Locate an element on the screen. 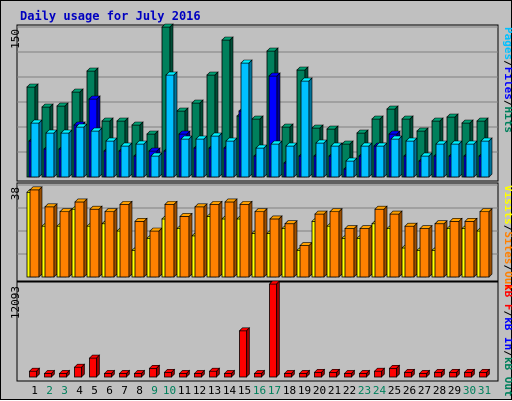 Image resolution: width=512 pixels, height=401 pixels. legend-item: Pages is located at coordinates (507, 43).